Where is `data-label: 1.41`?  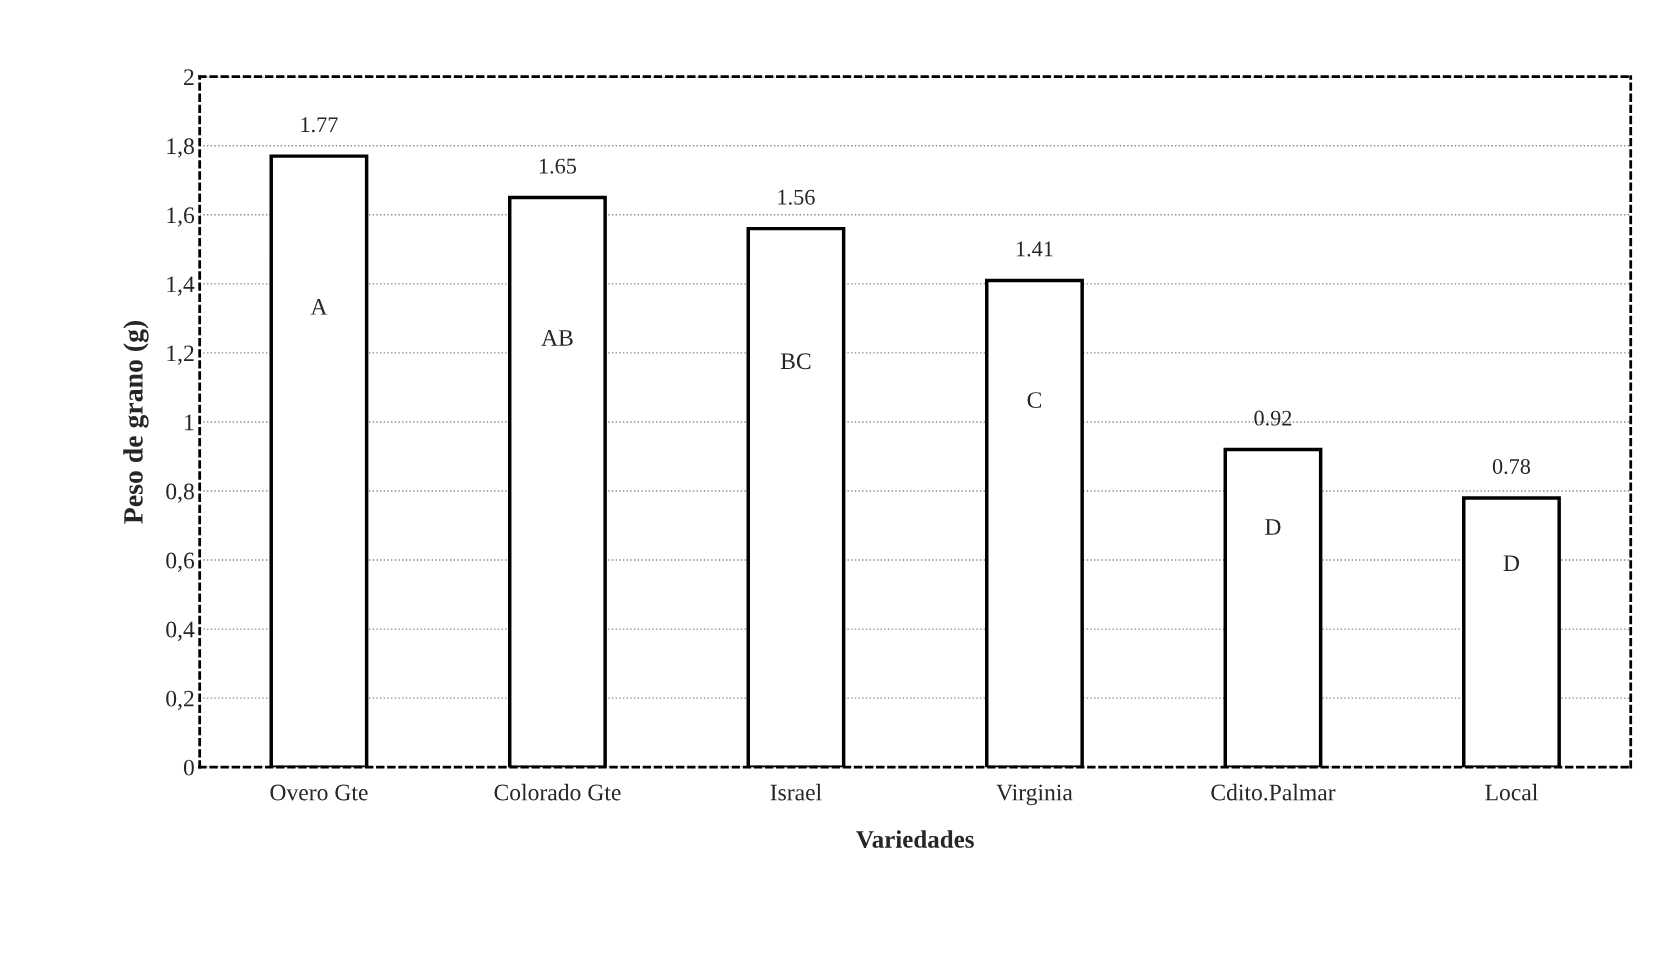
data-label: 1.41 is located at coordinates (1034, 249).